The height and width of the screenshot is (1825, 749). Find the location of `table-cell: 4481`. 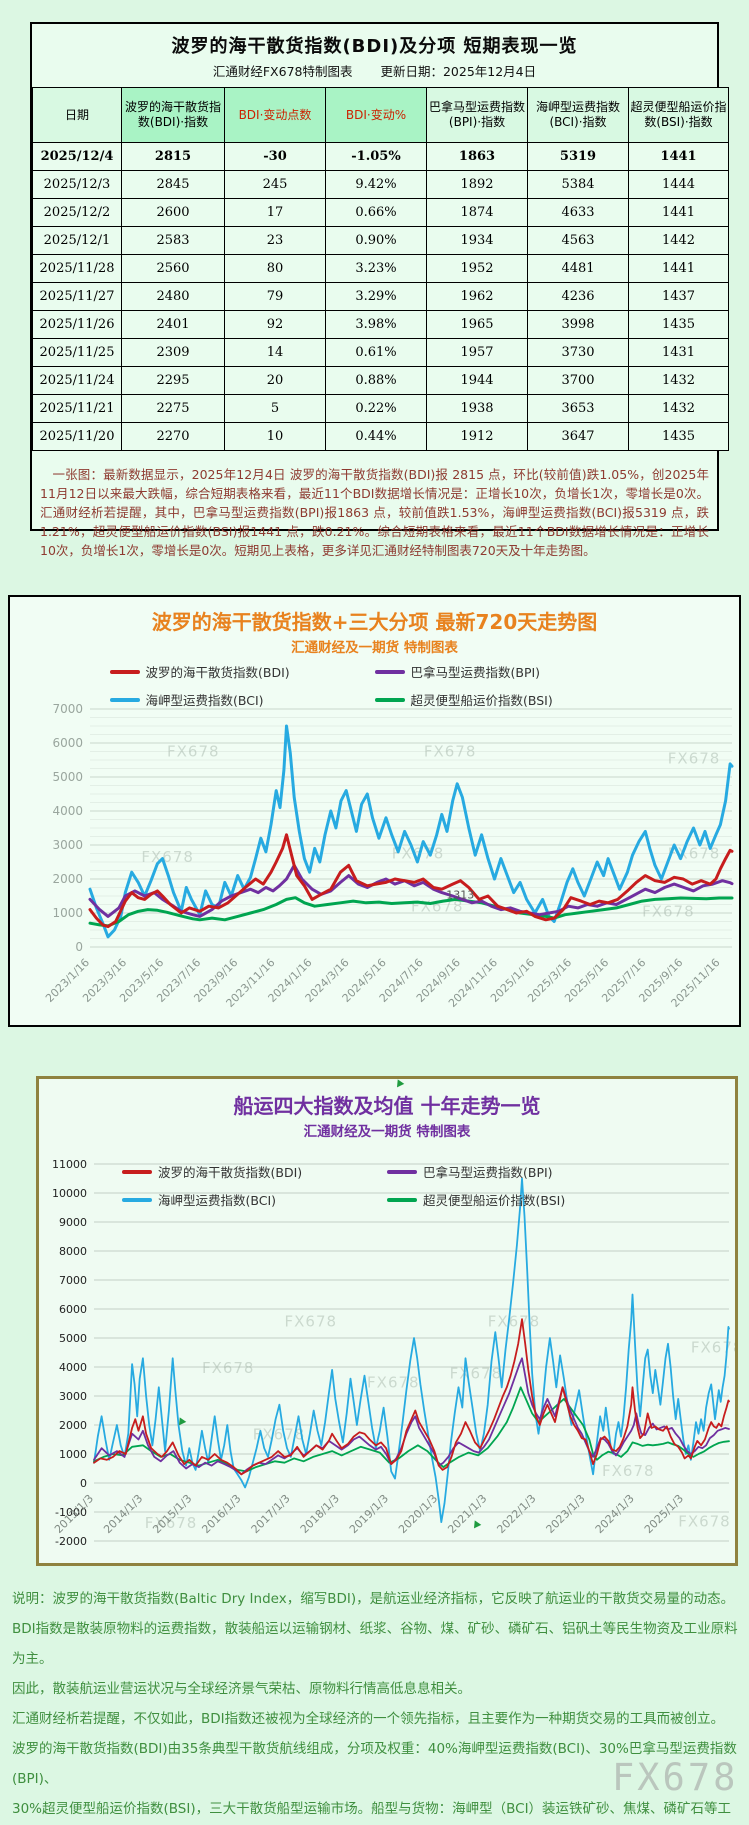

table-cell: 4481 is located at coordinates (578, 268).